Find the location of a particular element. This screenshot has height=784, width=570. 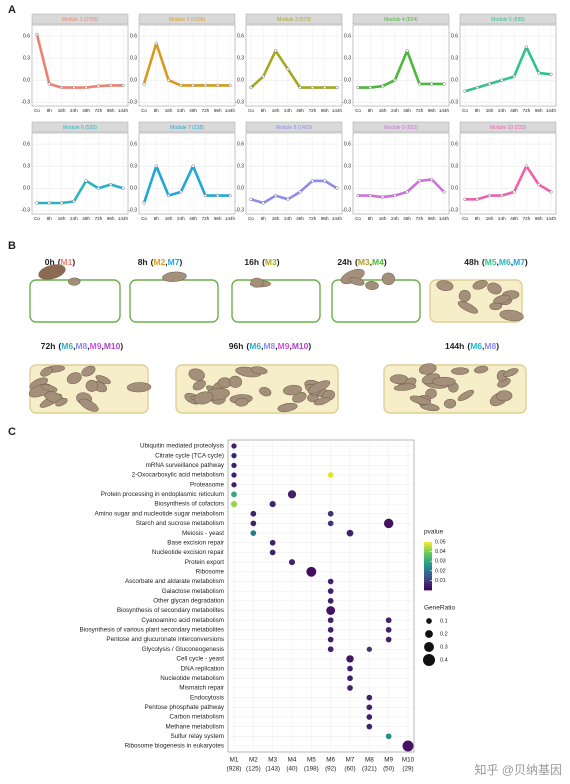

spore is located at coordinates (52, 272).